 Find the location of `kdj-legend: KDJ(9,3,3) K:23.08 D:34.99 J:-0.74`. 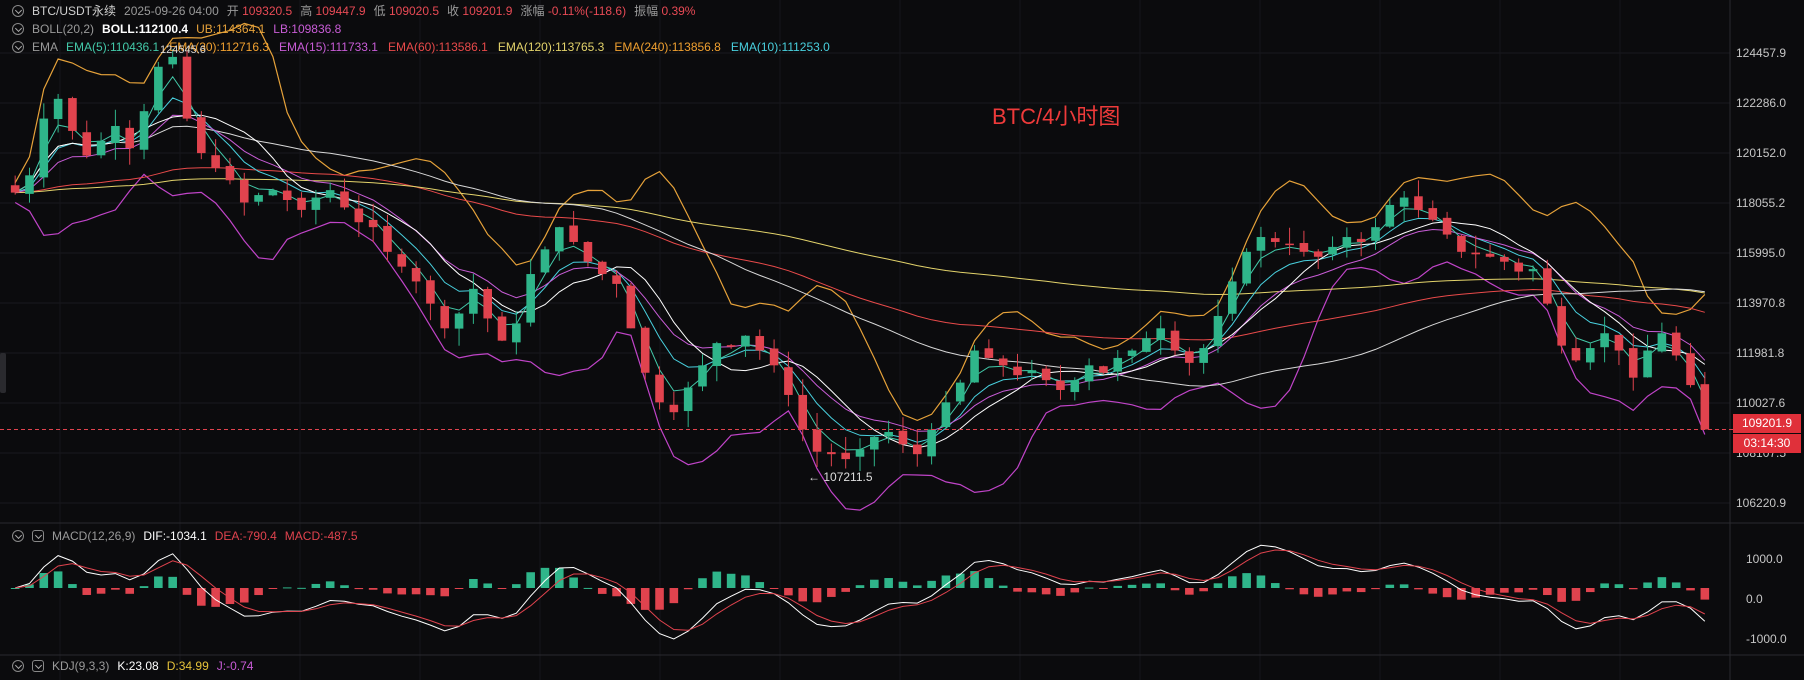

kdj-legend: KDJ(9,3,3) K:23.08 D:34.99 J:-0.74 is located at coordinates (132, 666).